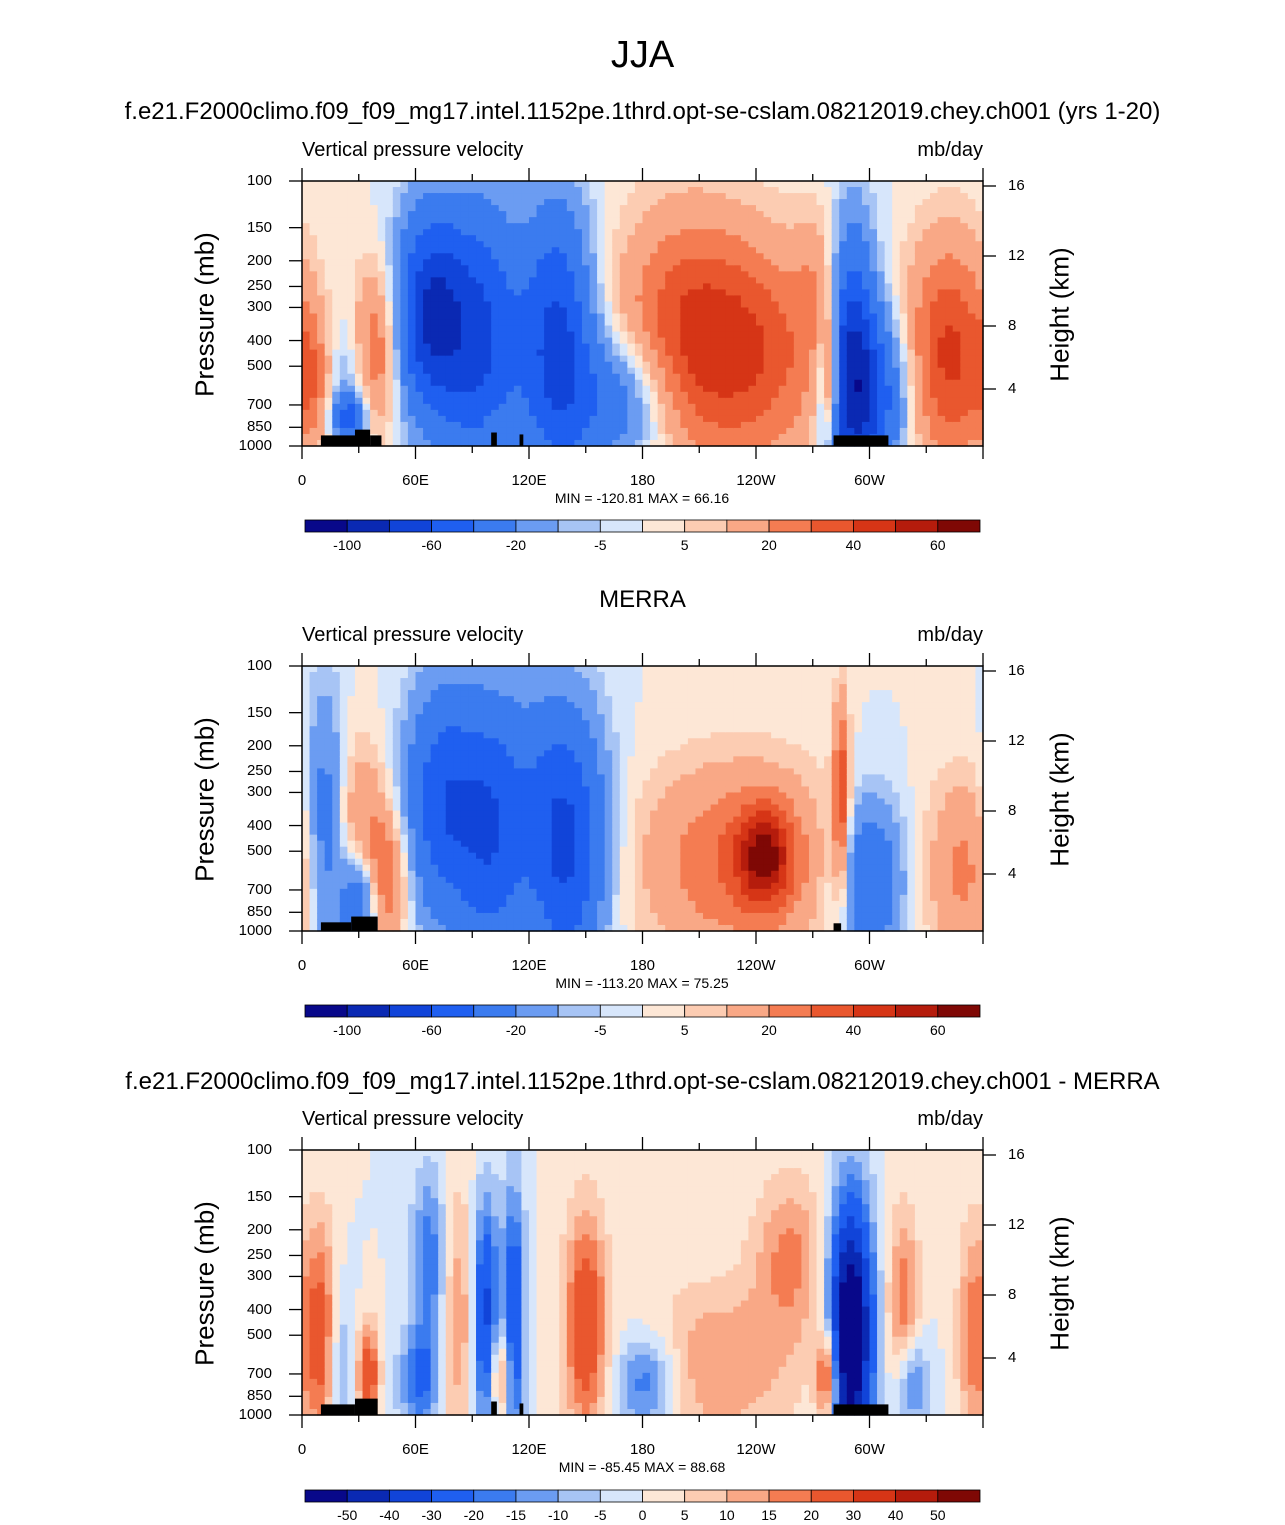 This screenshot has height=1525, width=1285. What do you see at coordinates (832, 526) in the screenshot?
I see `colorbar-box` at bounding box center [832, 526].